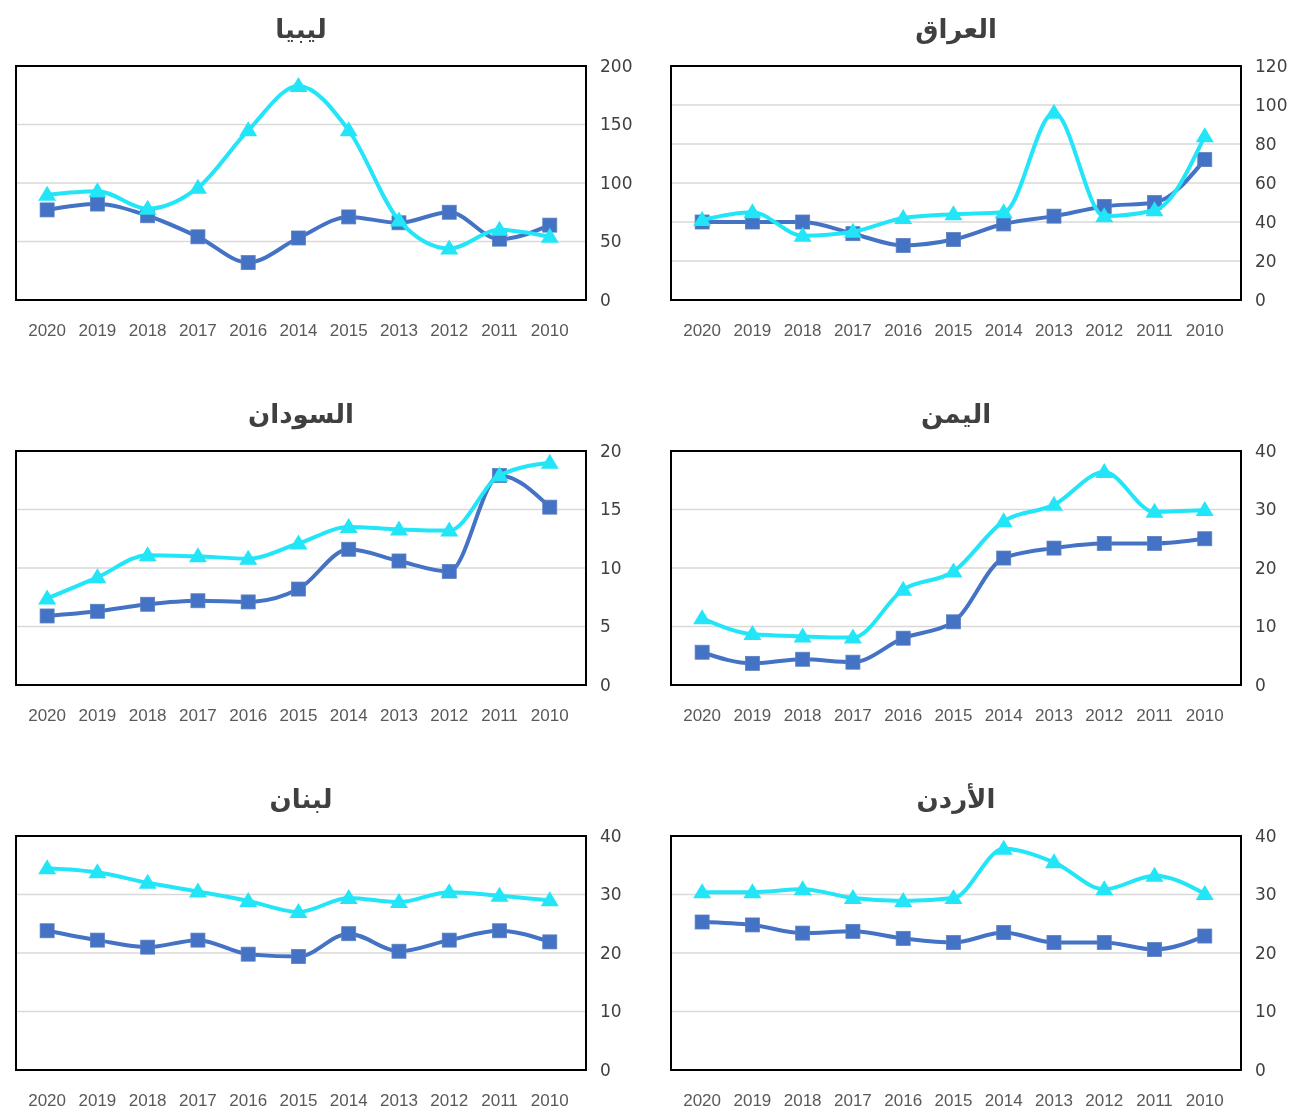  I want to click on chart-title: ليبيا, so click(301, 29).